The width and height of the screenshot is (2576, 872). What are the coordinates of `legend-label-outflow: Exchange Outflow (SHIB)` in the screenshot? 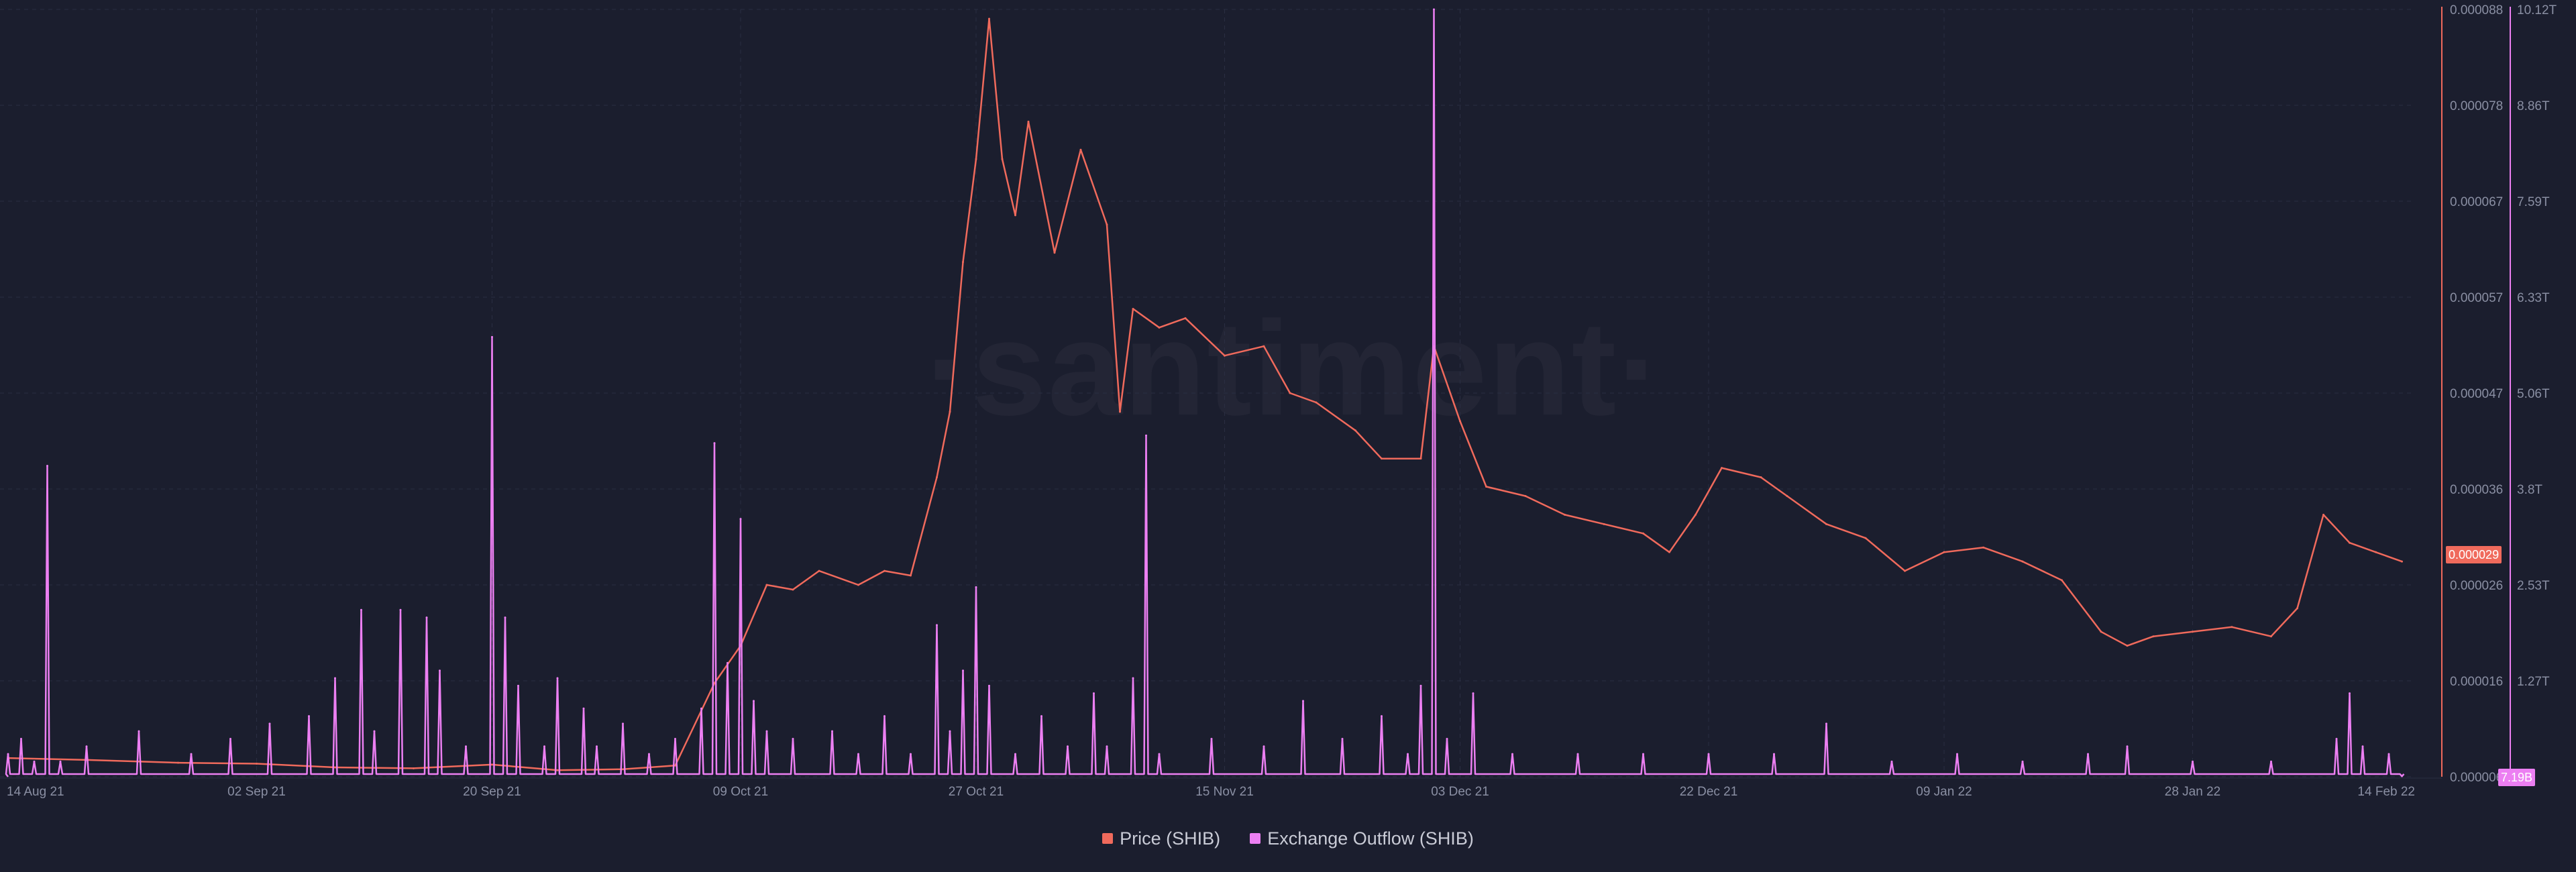 It's located at (1370, 839).